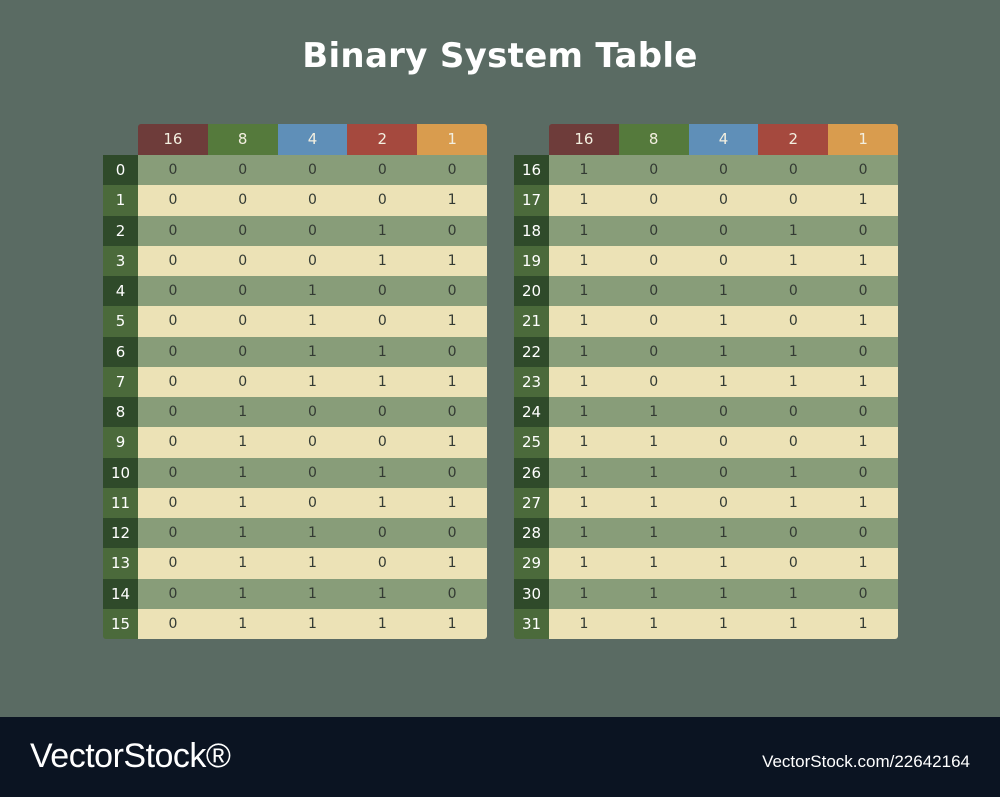 The image size is (1000, 797). I want to click on brand-logo: VectorStock®, so click(130, 756).